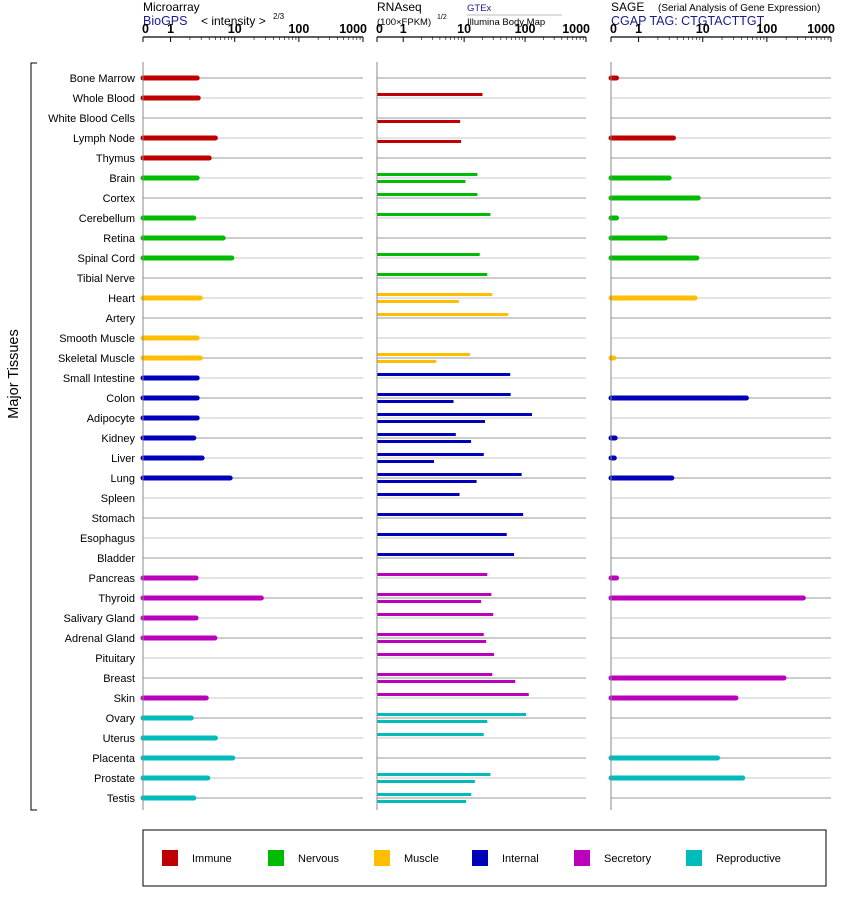 The height and width of the screenshot is (900, 842). What do you see at coordinates (118, 439) in the screenshot?
I see `tissue-label: Kidney` at bounding box center [118, 439].